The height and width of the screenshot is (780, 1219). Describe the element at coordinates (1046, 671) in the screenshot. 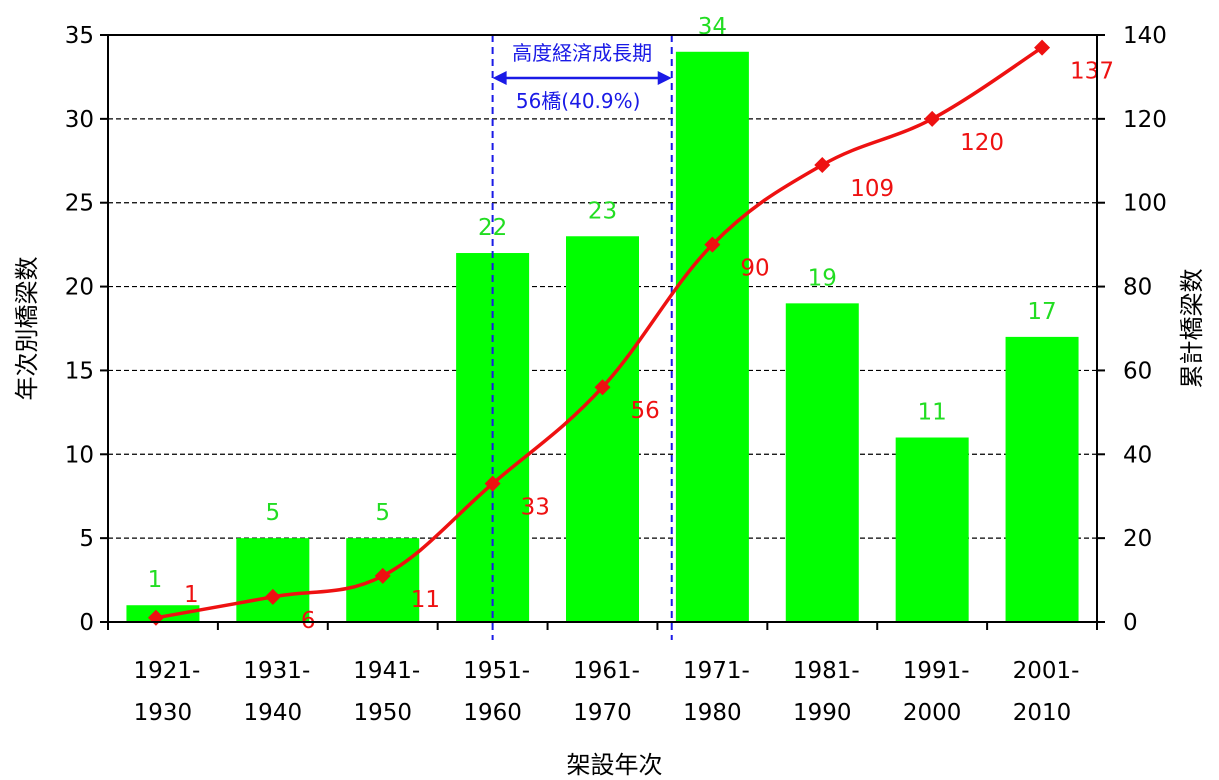

I see `x-tick-label: 2001-` at that location.